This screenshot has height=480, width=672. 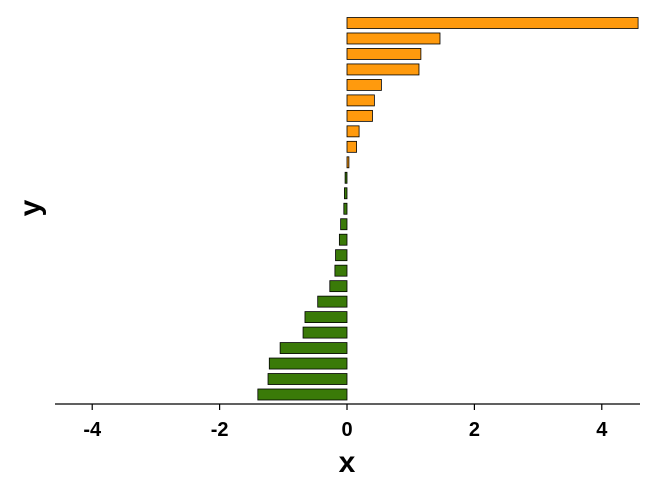 I want to click on x-tick-label: -2, so click(x=220, y=430).